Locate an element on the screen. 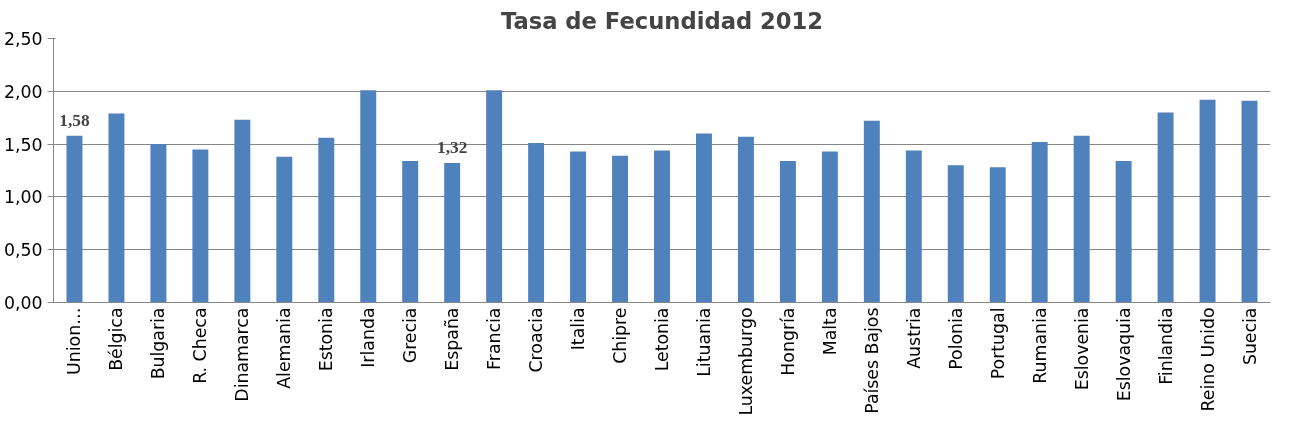 Image resolution: width=1306 pixels, height=423 pixels. x-tick-label: Países Bajos is located at coordinates (871, 360).